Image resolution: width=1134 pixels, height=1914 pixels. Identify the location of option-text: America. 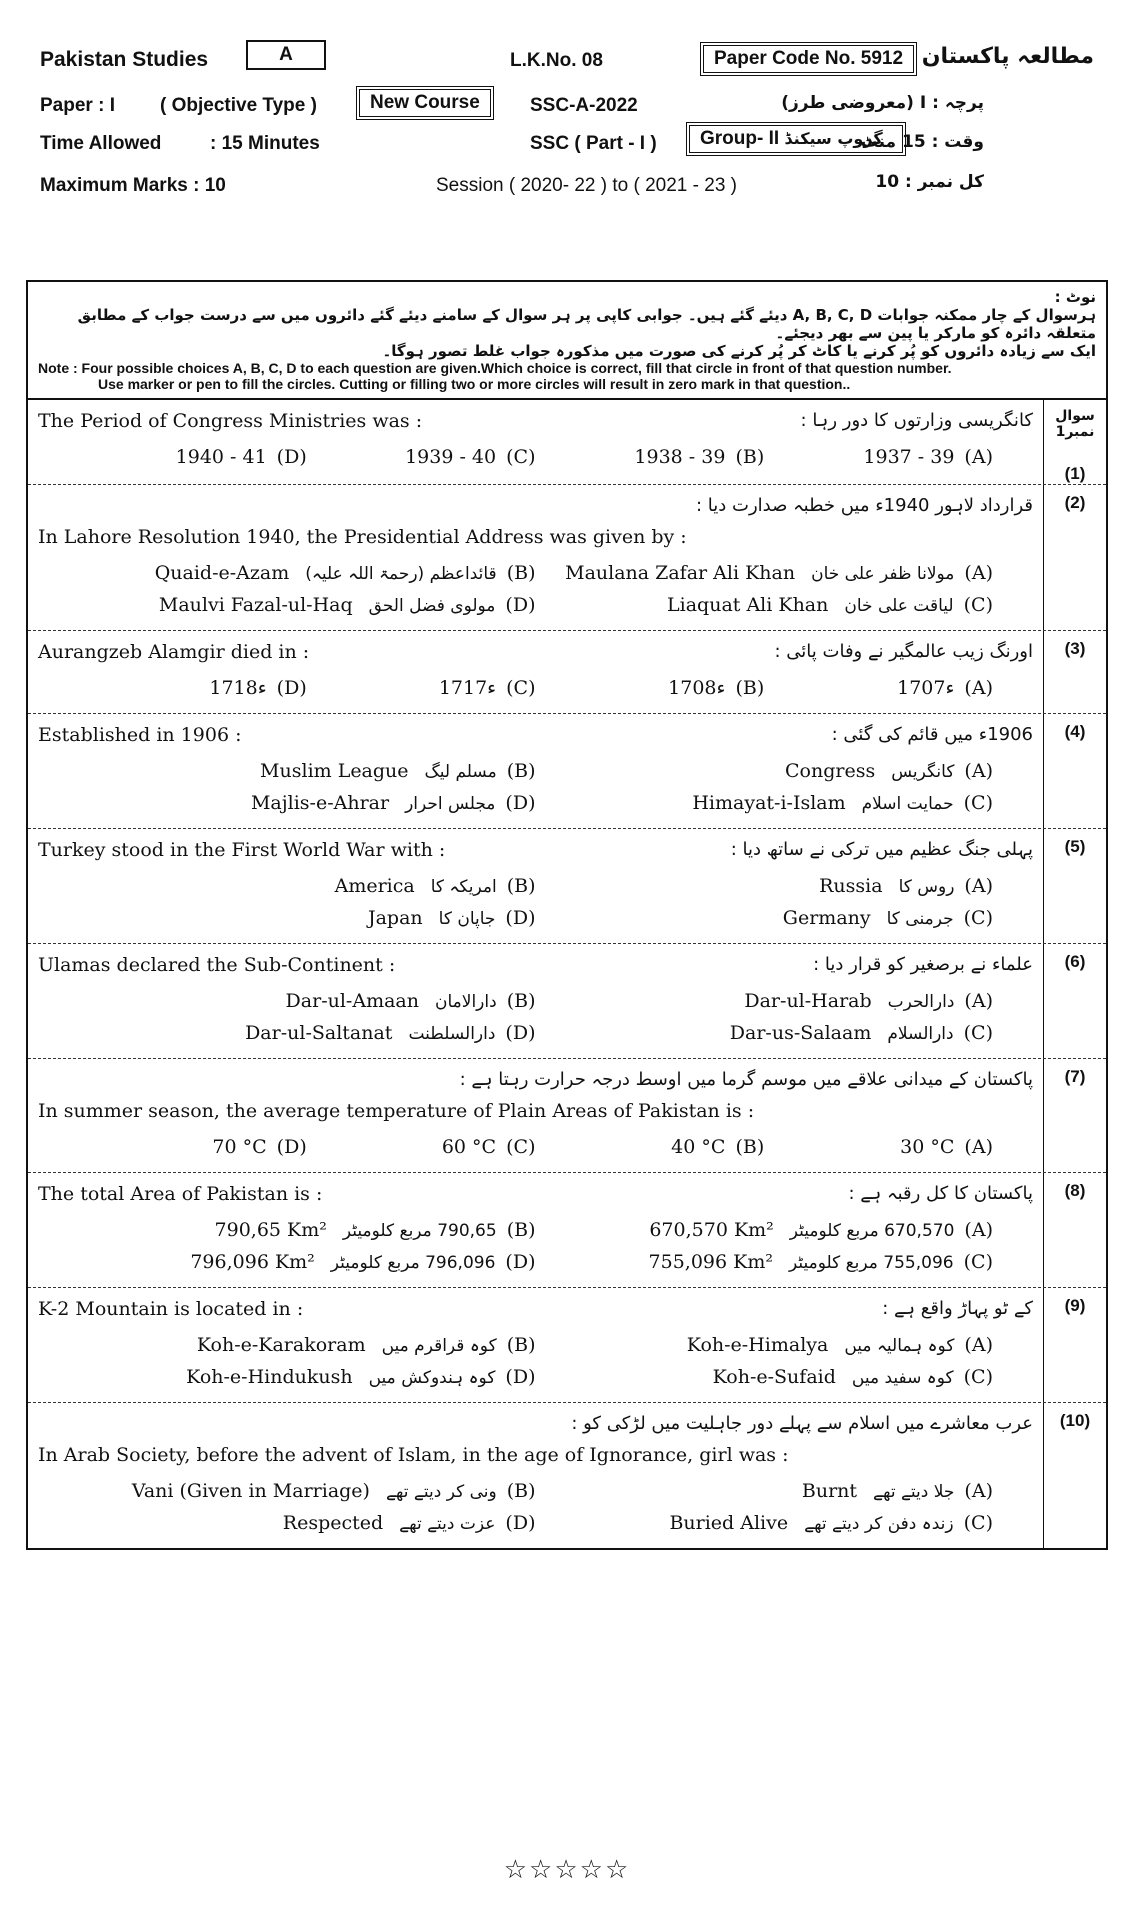
(374, 886).